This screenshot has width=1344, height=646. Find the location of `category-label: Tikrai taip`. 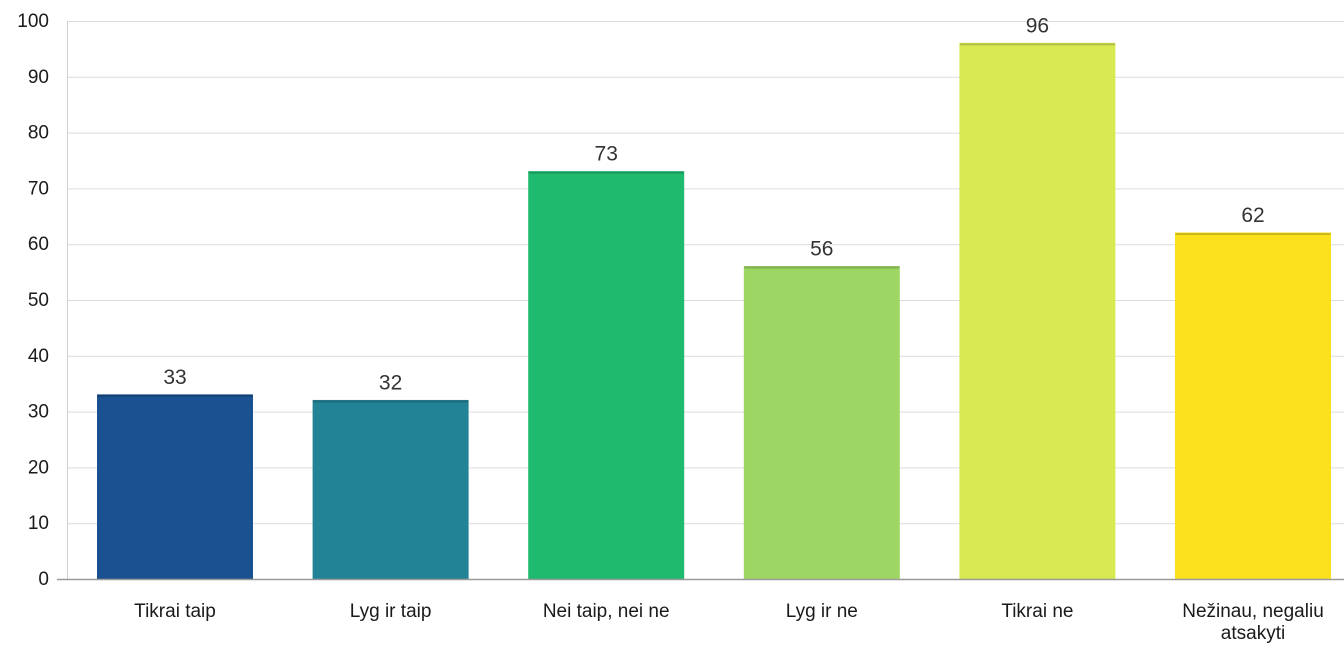

category-label: Tikrai taip is located at coordinates (175, 611).